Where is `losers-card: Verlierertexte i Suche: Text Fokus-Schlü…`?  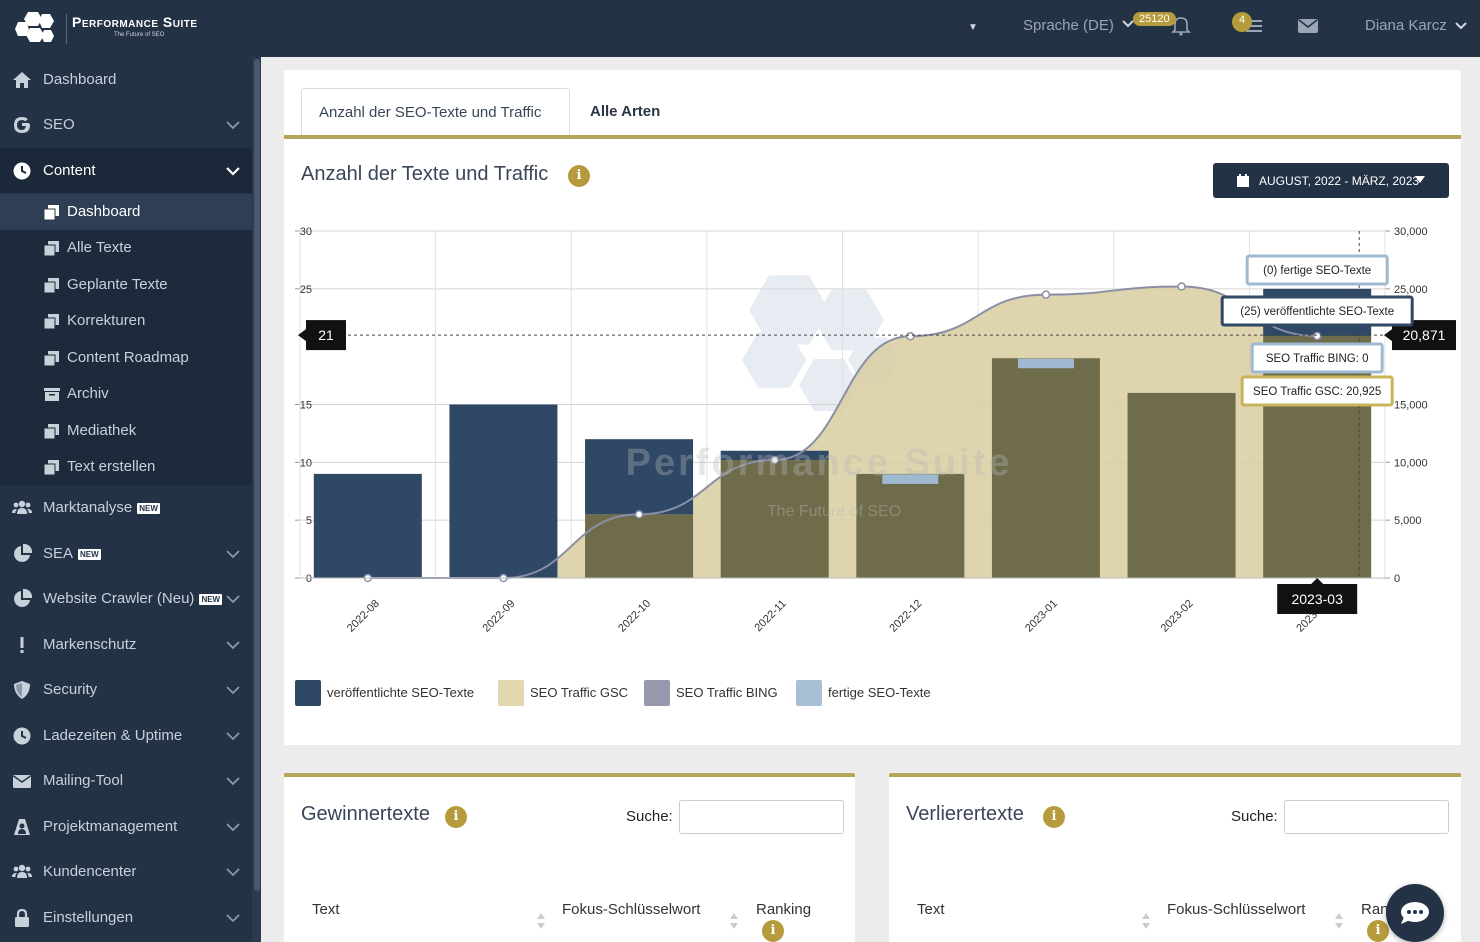 losers-card: Verlierertexte i Suche: Text Fokus-Schlü… is located at coordinates (1175, 857).